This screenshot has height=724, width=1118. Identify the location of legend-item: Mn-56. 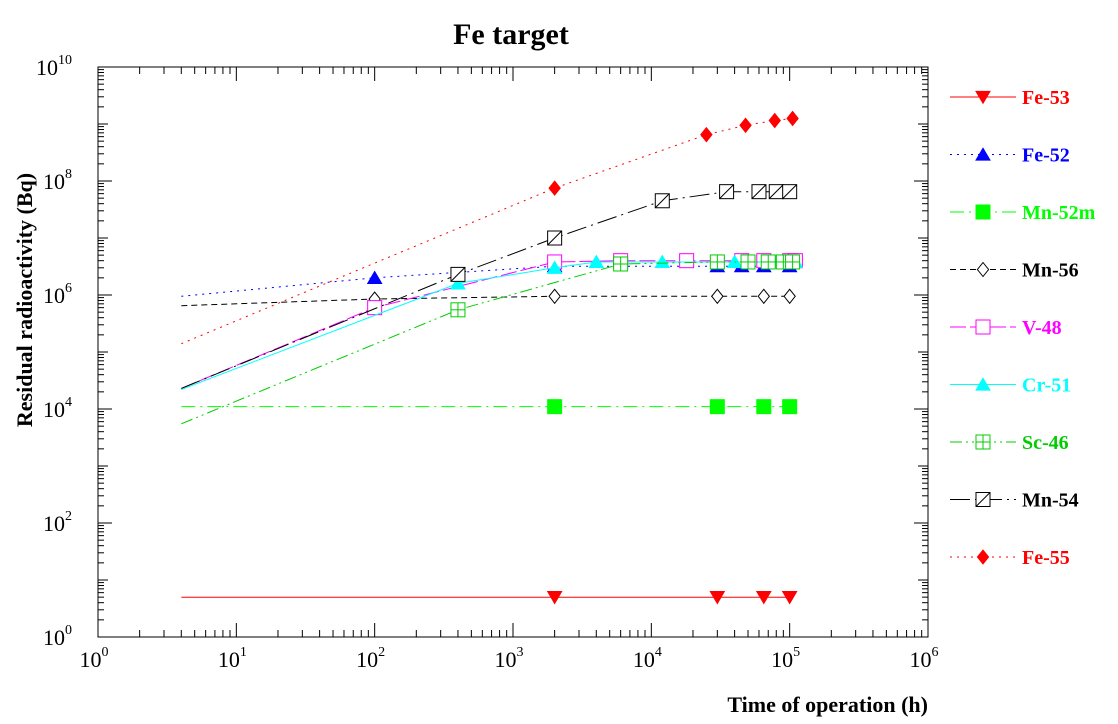
(1014, 271).